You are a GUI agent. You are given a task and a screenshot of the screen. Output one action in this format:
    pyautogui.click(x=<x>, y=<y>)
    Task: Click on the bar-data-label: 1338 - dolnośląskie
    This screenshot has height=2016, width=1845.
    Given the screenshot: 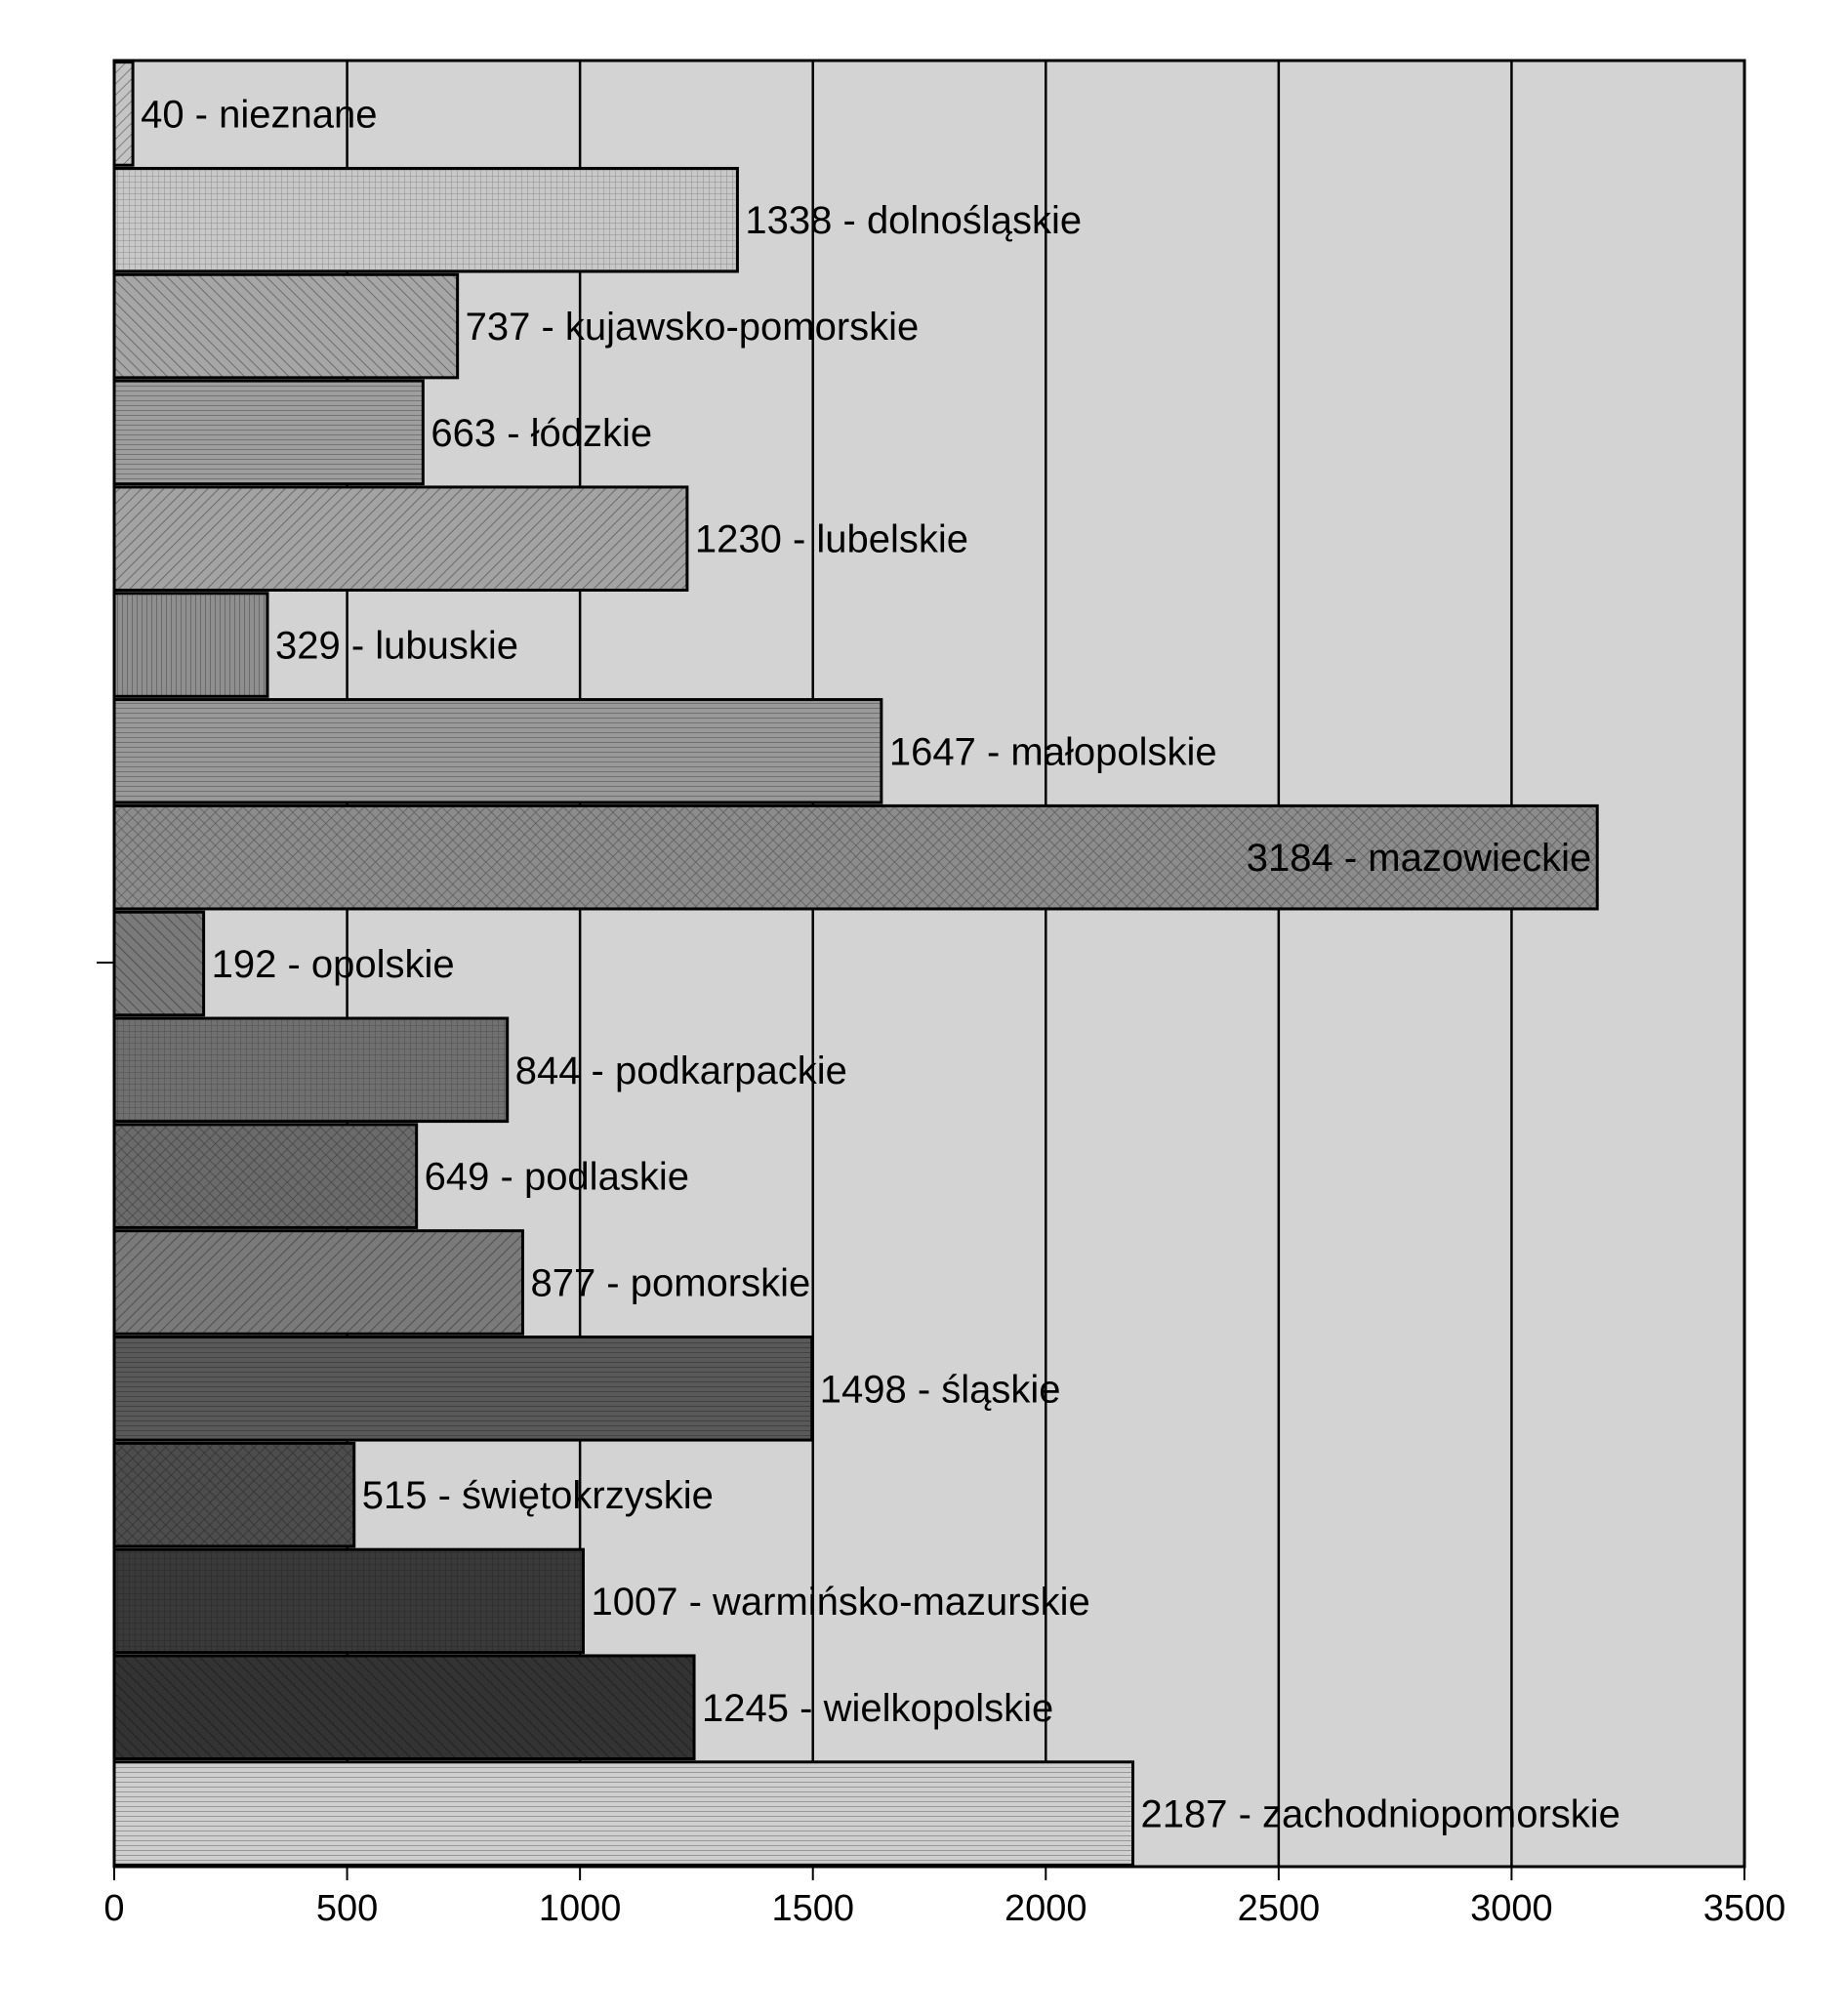 What is the action you would take?
    pyautogui.click(x=913, y=220)
    